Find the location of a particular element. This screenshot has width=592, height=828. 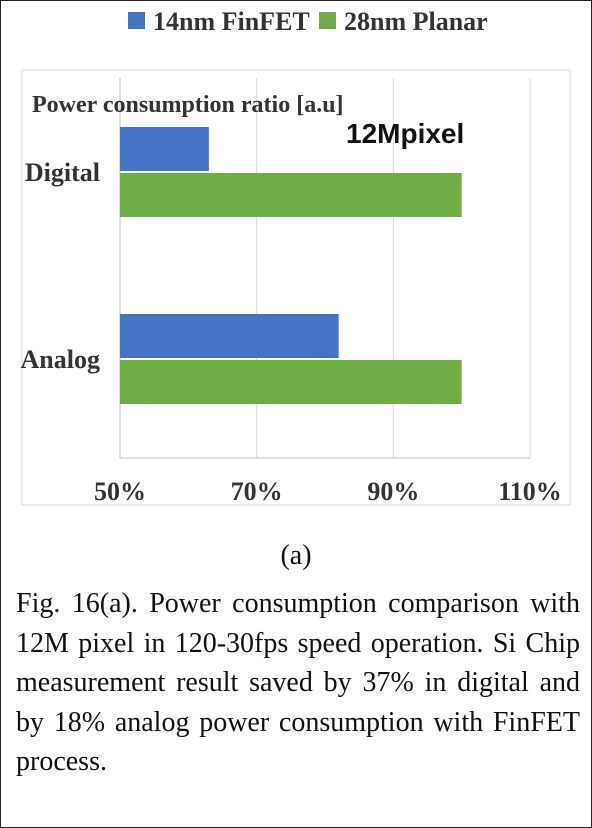

bar-digital-finfet is located at coordinates (164, 149).